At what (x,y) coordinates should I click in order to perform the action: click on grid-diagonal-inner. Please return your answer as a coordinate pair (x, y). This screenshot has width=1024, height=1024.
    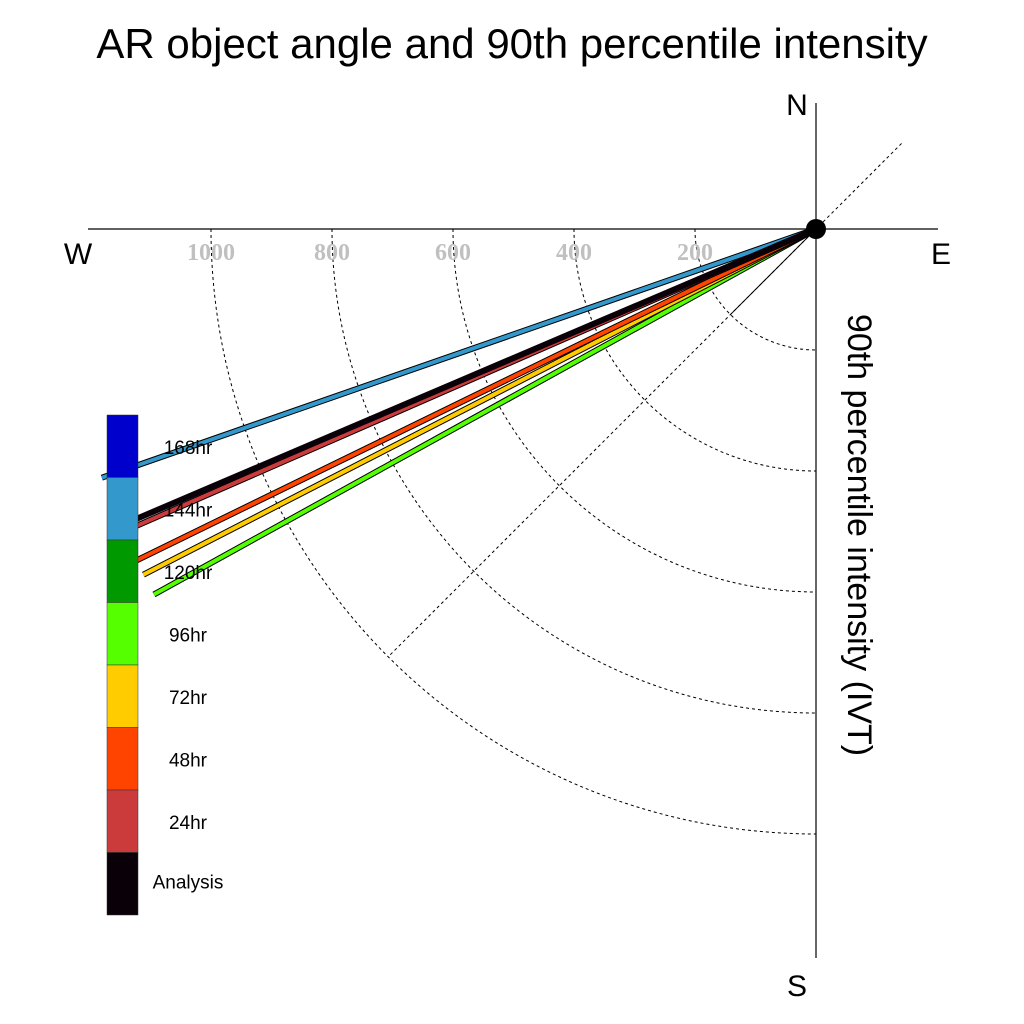
    Looking at the image, I should click on (773, 271).